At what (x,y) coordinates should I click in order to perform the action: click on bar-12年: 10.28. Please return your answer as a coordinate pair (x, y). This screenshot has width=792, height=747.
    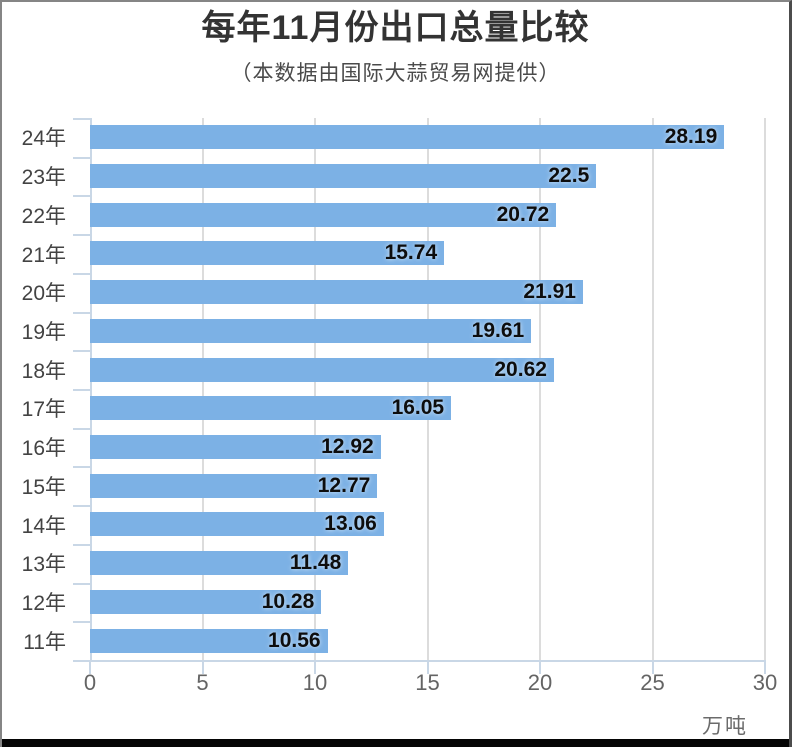
    Looking at the image, I should click on (206, 601).